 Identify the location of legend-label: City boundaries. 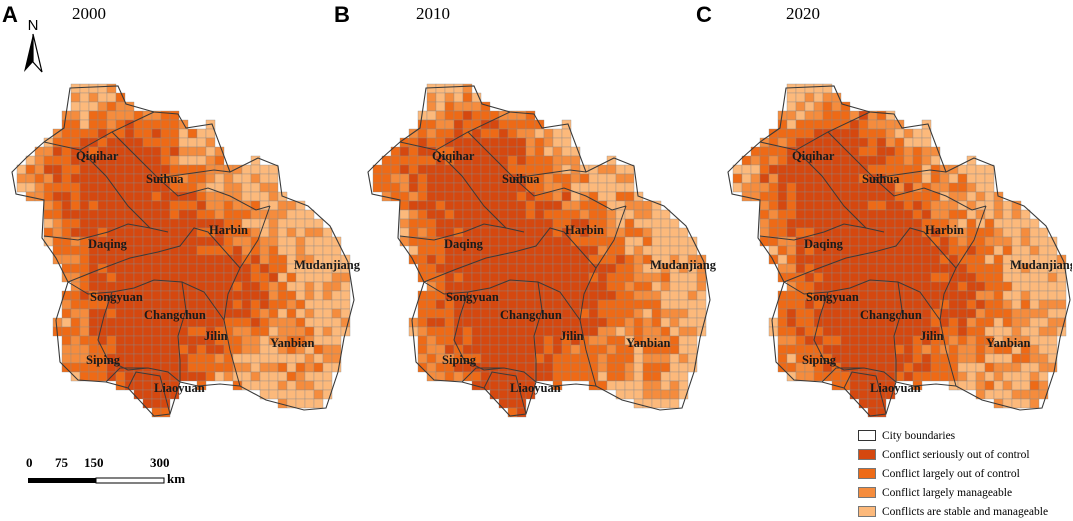
(919, 435).